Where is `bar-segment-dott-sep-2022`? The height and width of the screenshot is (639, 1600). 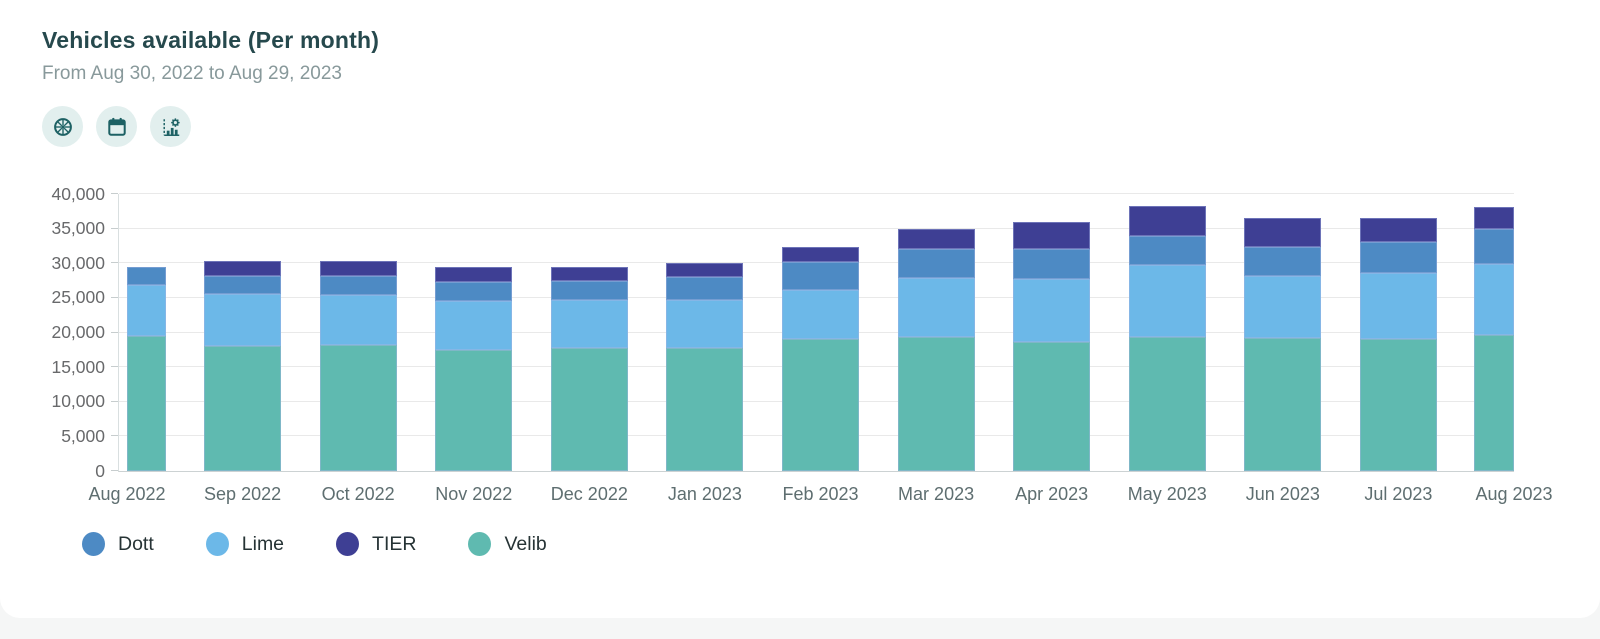
bar-segment-dott-sep-2022 is located at coordinates (243, 285).